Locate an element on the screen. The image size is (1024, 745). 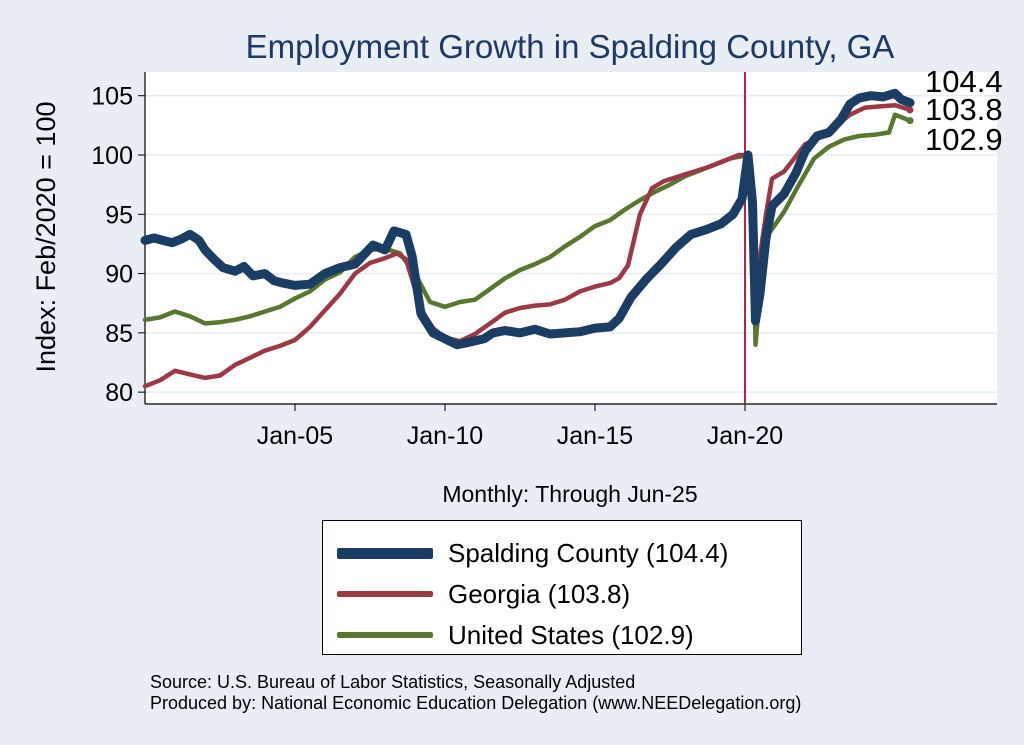
x-tick-label-Jan-10: Jan-10 is located at coordinates (445, 436).